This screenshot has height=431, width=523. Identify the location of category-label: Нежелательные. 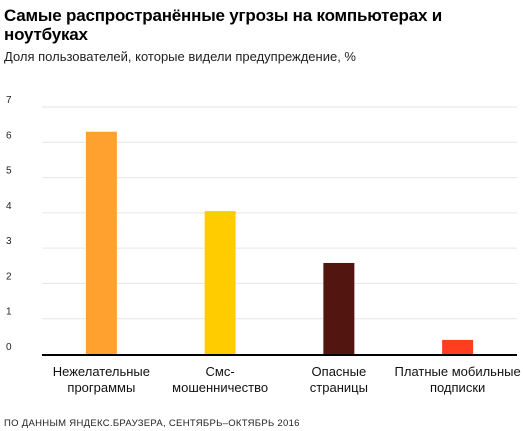
(101, 371).